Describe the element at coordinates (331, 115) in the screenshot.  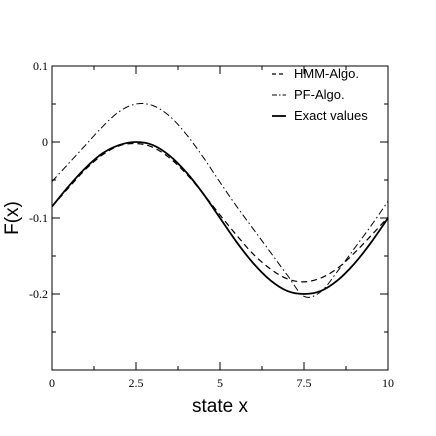
I see `legend-label-exact-values: Exact values` at that location.